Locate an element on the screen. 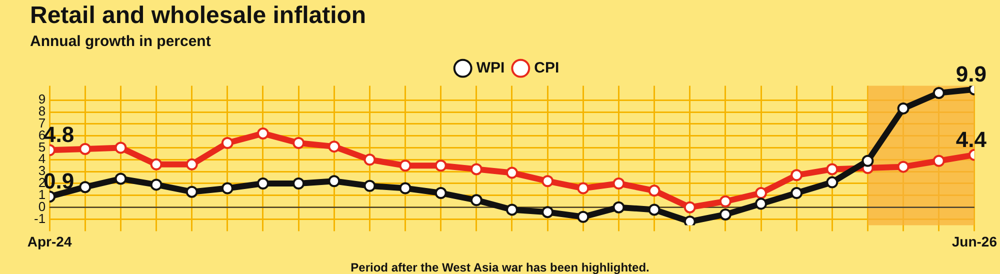 This screenshot has width=1000, height=274. x-tick-label: Apr-24 is located at coordinates (49, 241).